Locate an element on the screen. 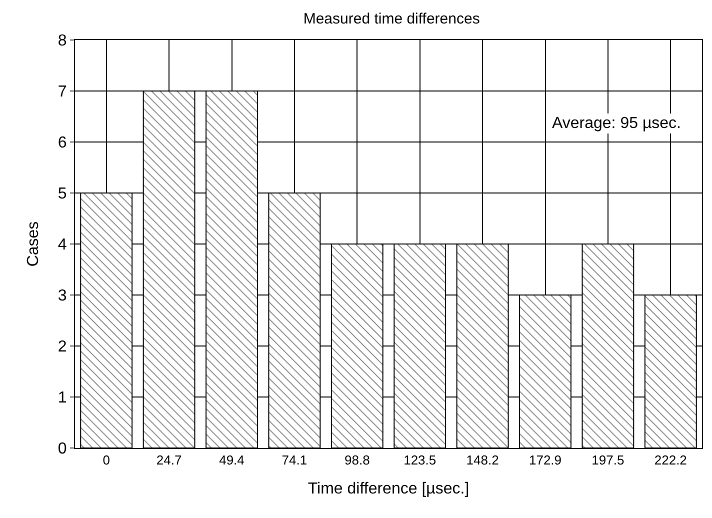  y-tick-label: 8 is located at coordinates (62, 41).